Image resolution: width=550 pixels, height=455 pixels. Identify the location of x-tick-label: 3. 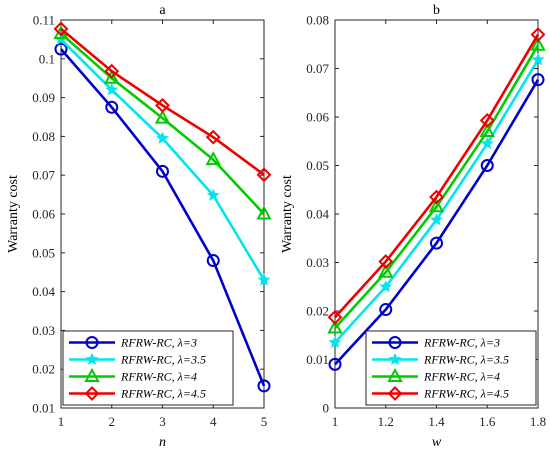
(162, 421).